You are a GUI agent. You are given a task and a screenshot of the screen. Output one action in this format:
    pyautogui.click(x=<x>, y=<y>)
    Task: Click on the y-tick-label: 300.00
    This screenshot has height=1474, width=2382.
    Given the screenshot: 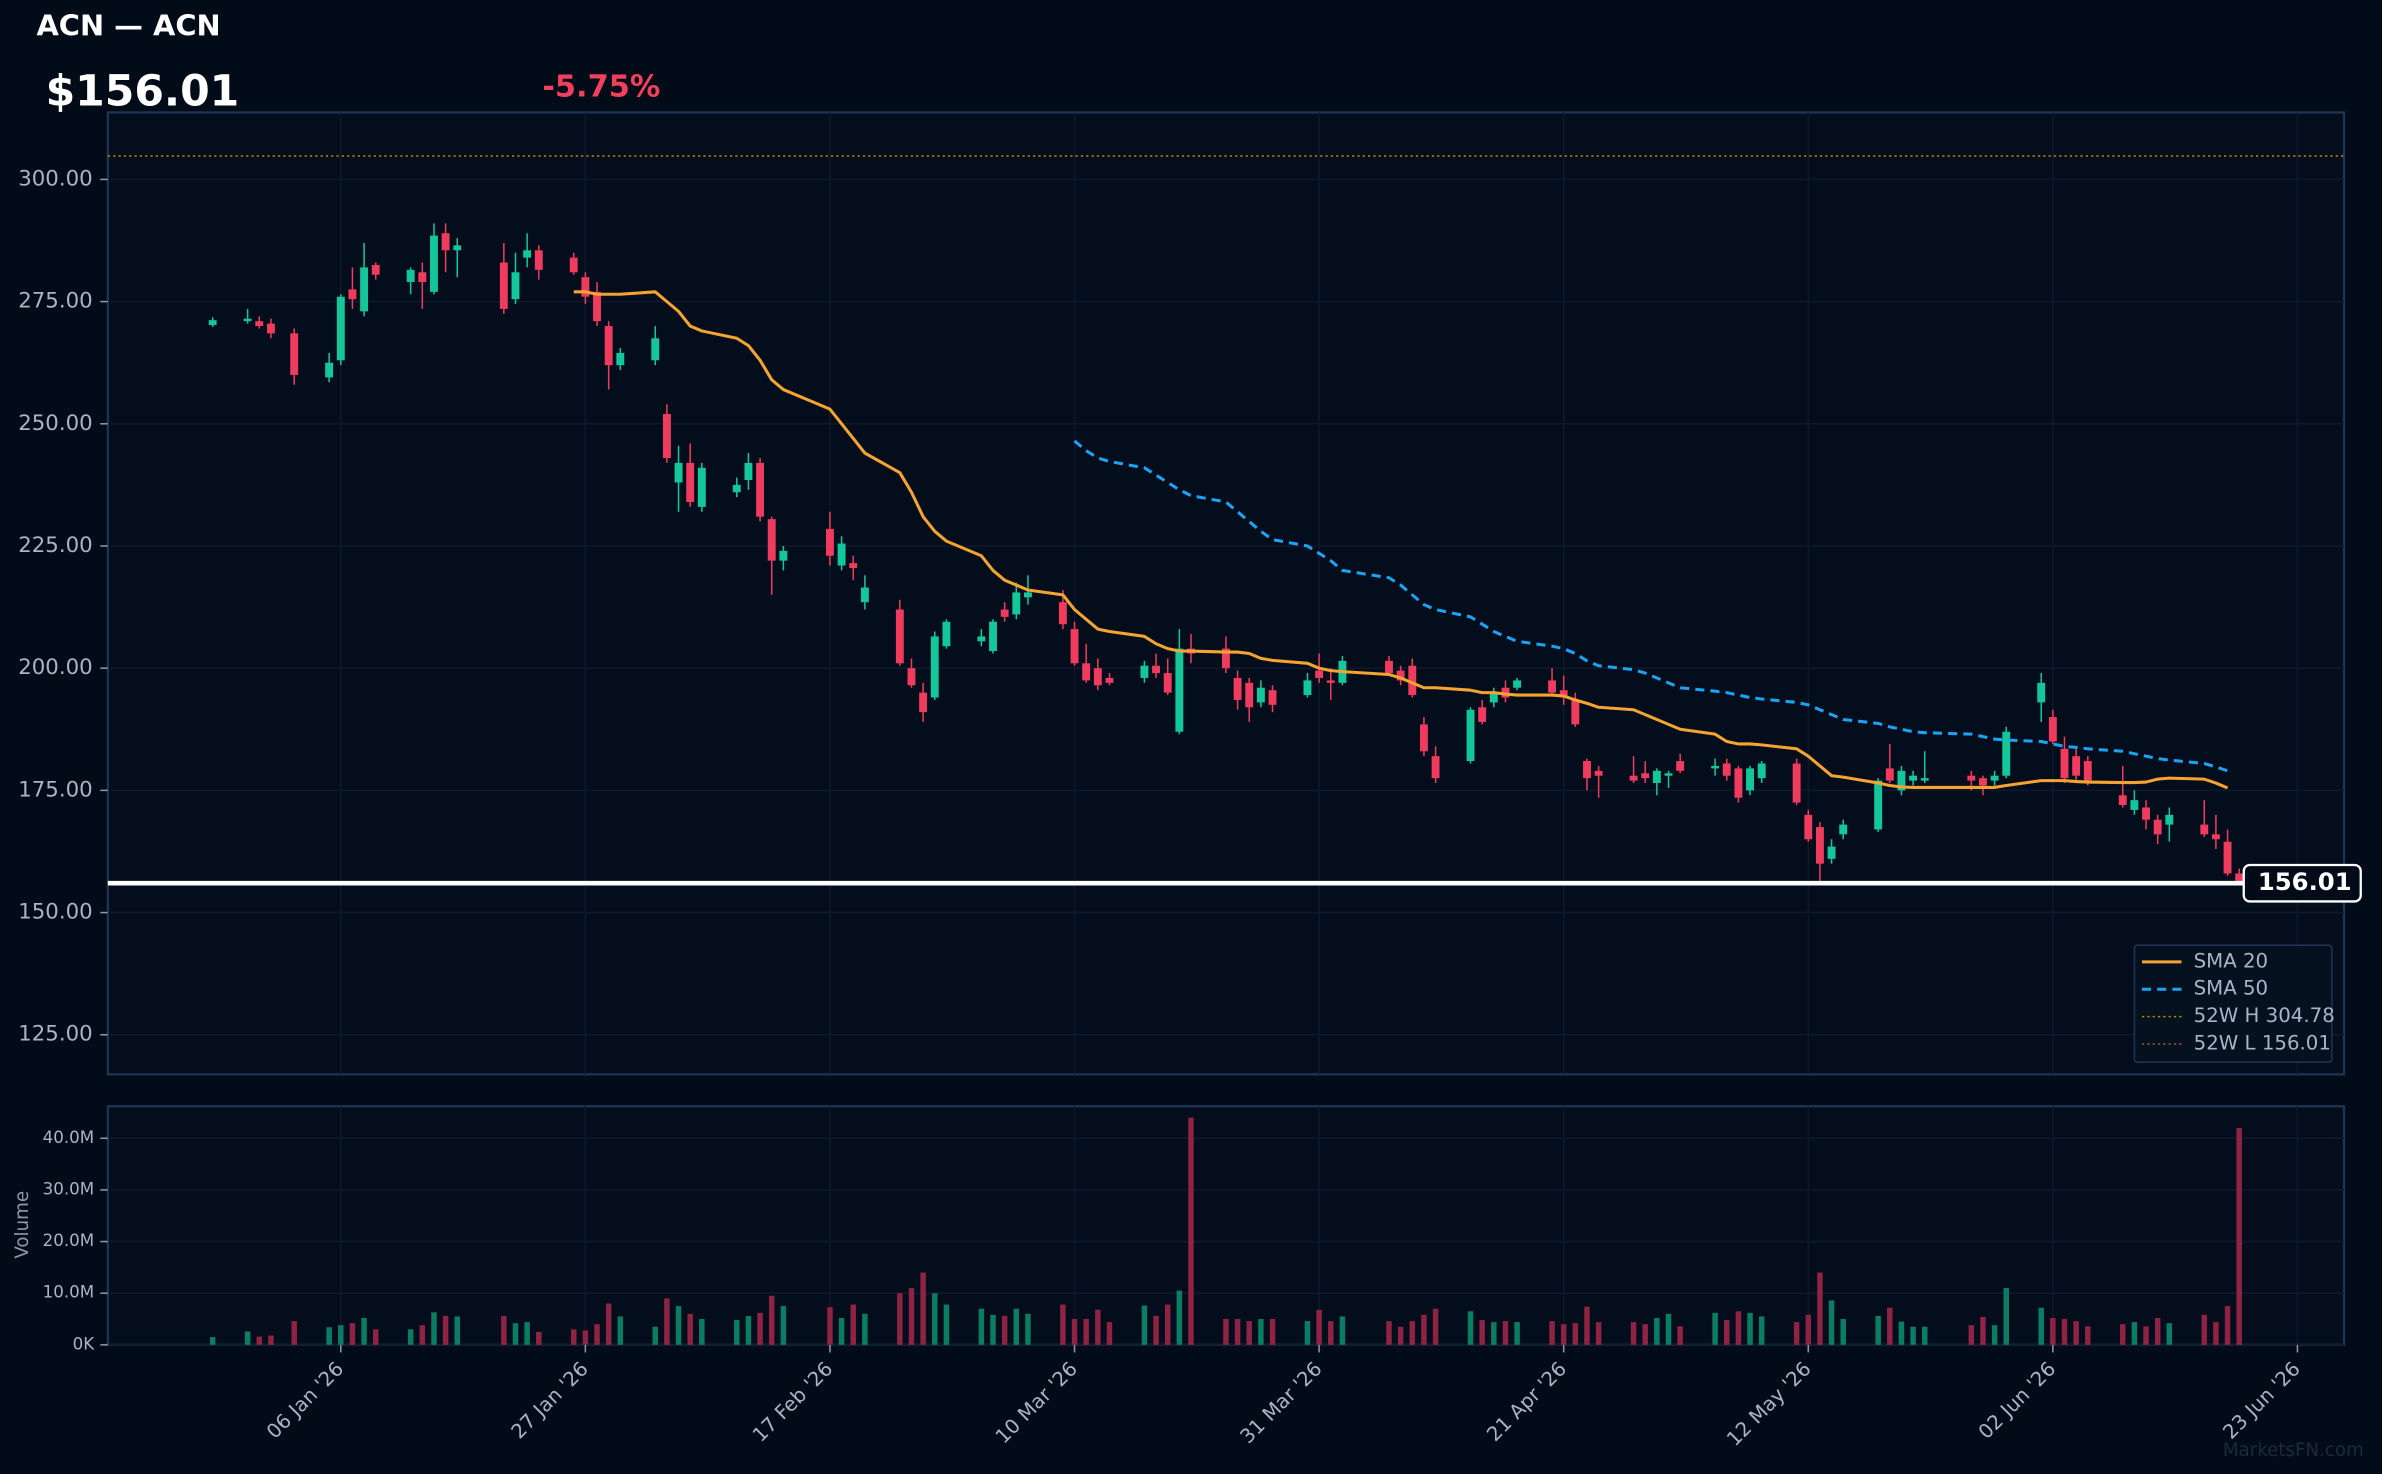 What is the action you would take?
    pyautogui.click(x=55, y=178)
    